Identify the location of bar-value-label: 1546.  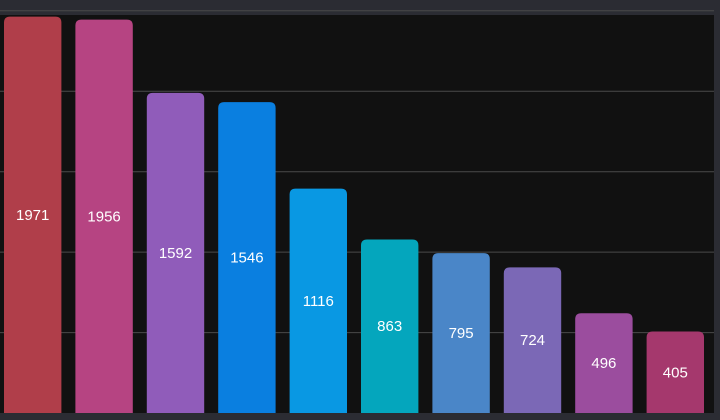
(246, 258).